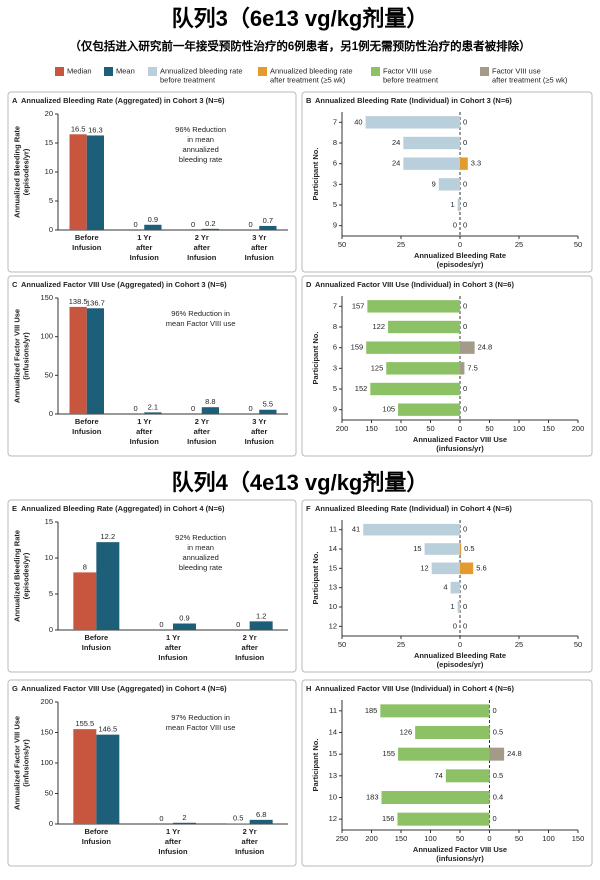 The image size is (600, 880). I want to click on value-label: 146.5, so click(107, 729).